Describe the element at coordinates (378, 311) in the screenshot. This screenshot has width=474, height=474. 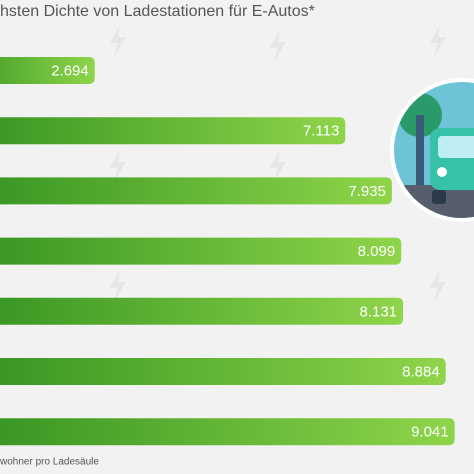
I see `value-label: 8.131` at that location.